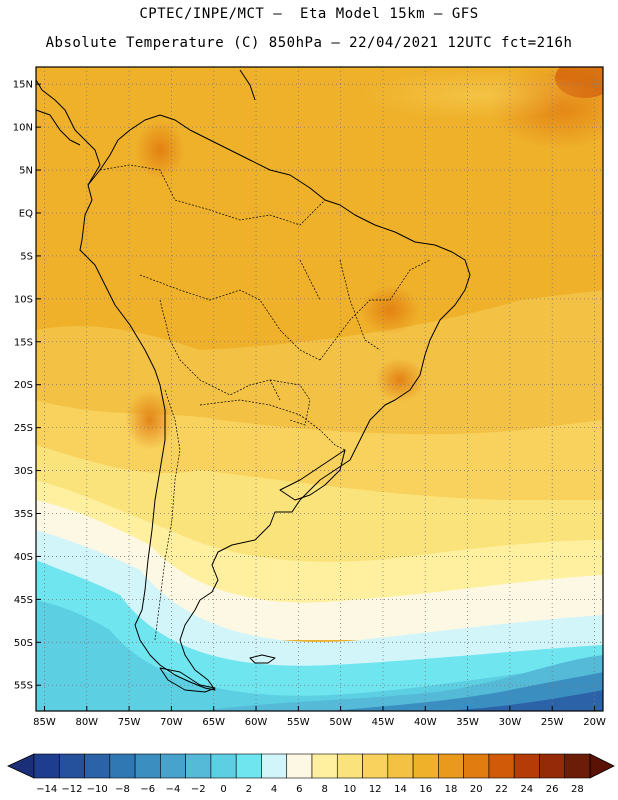 This screenshot has height=800, width=618. Describe the element at coordinates (262, 659) in the screenshot. I see `falklands-outline` at that location.